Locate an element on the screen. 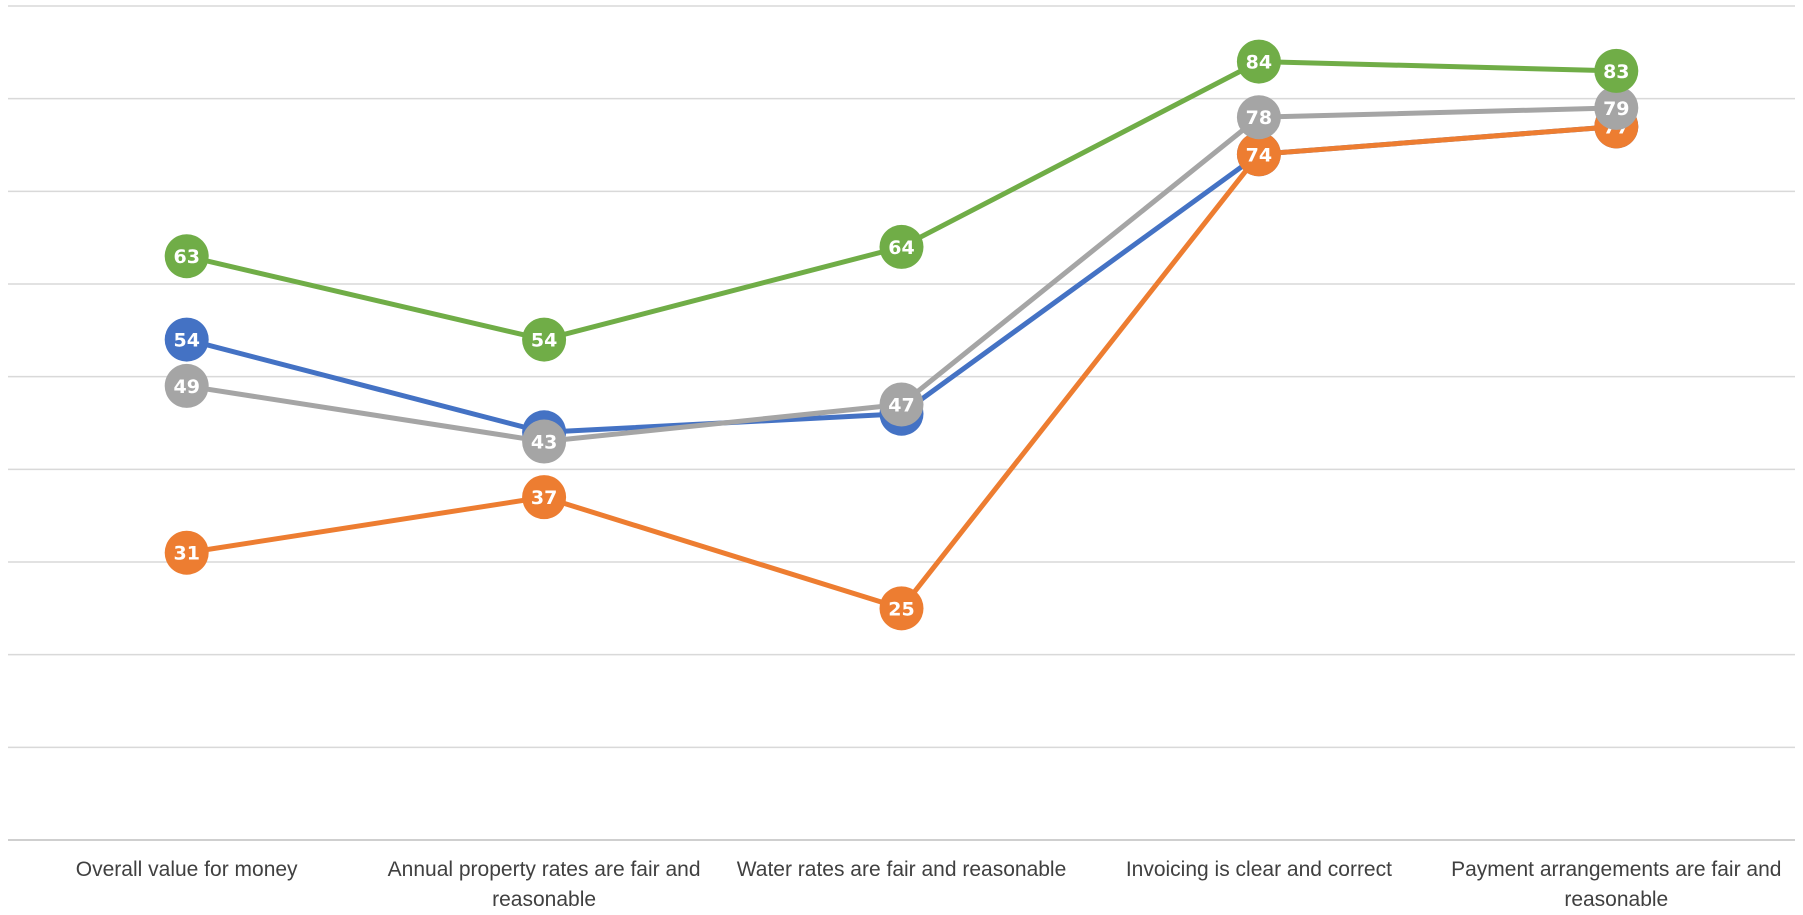 The image size is (1803, 915). data-label: 47 is located at coordinates (901, 405).